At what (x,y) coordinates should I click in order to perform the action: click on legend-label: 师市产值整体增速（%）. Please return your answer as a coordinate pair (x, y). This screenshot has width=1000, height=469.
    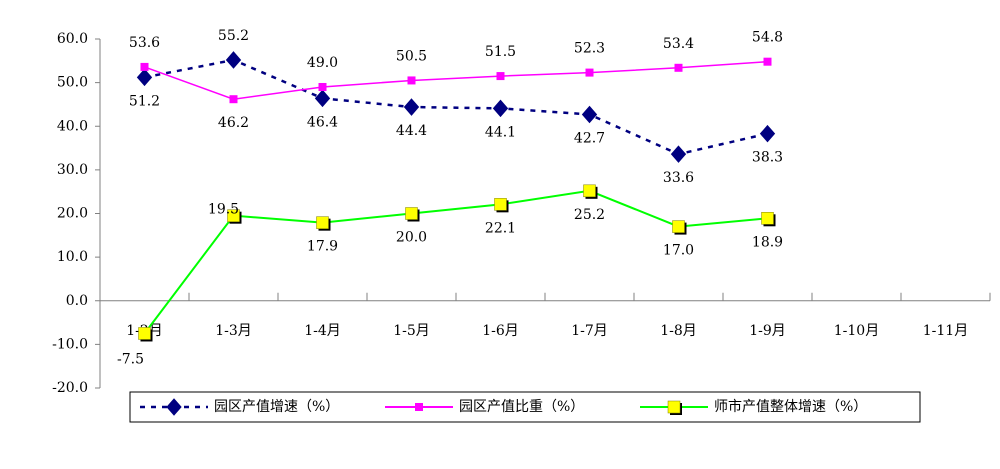
    Looking at the image, I should click on (790, 406).